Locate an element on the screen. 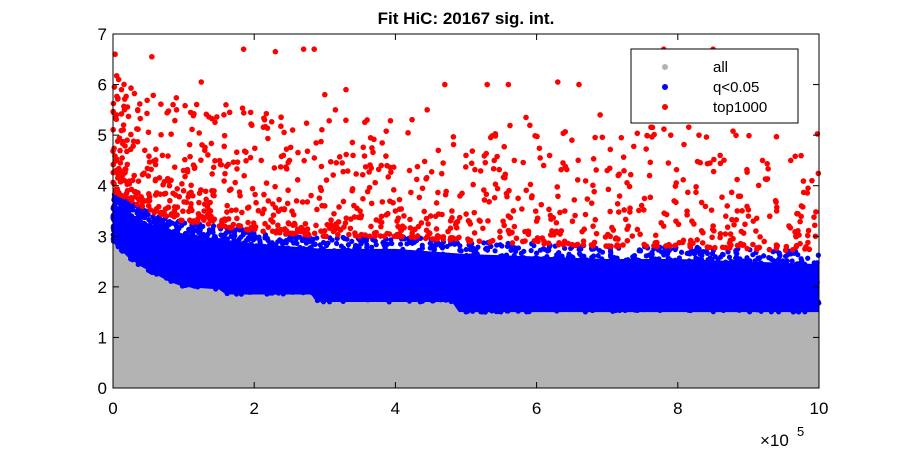 This screenshot has width=900, height=450. y-tick-label: 5 is located at coordinates (102, 135).